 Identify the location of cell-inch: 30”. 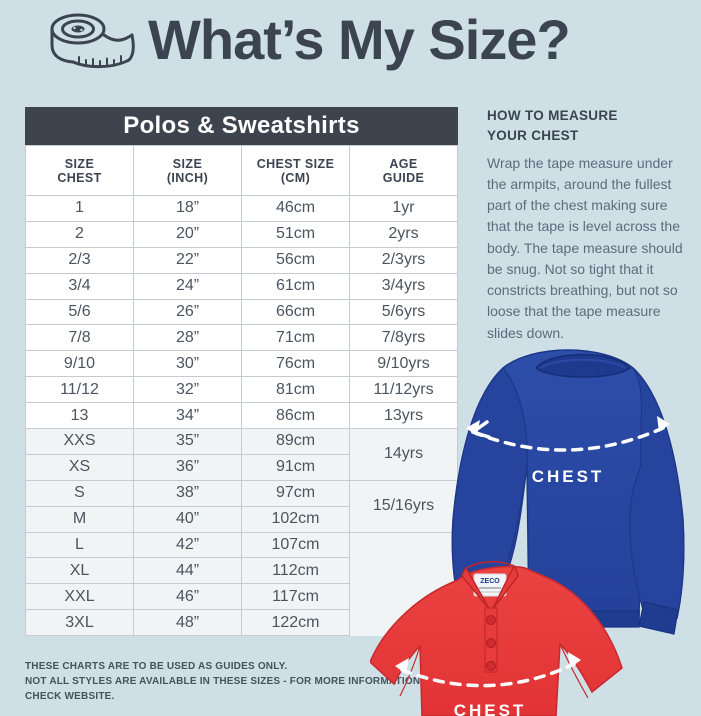
(187, 364).